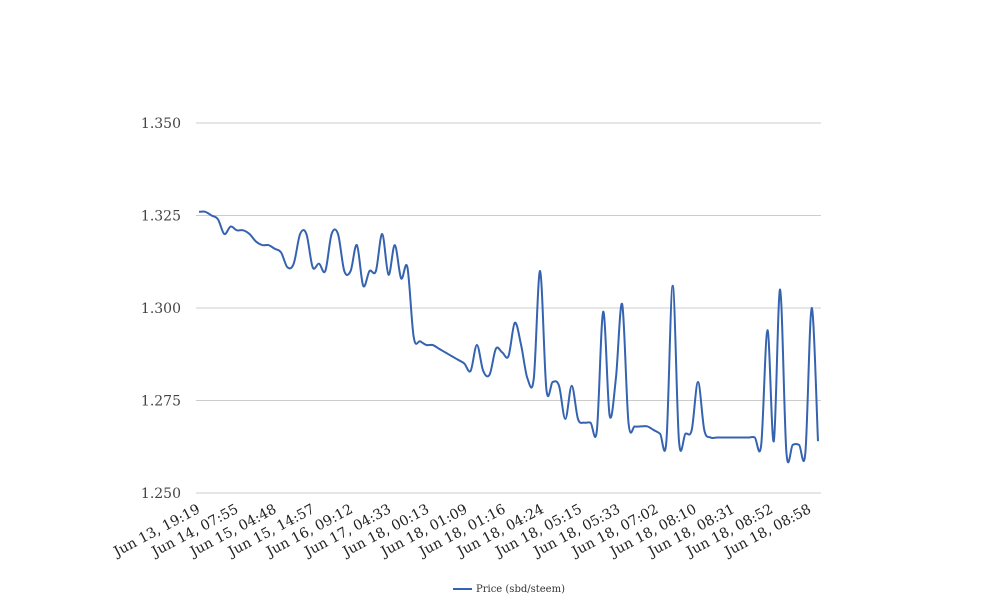  What do you see at coordinates (520, 589) in the screenshot?
I see `legend-label-price: Price (sbd/steem)` at bounding box center [520, 589].